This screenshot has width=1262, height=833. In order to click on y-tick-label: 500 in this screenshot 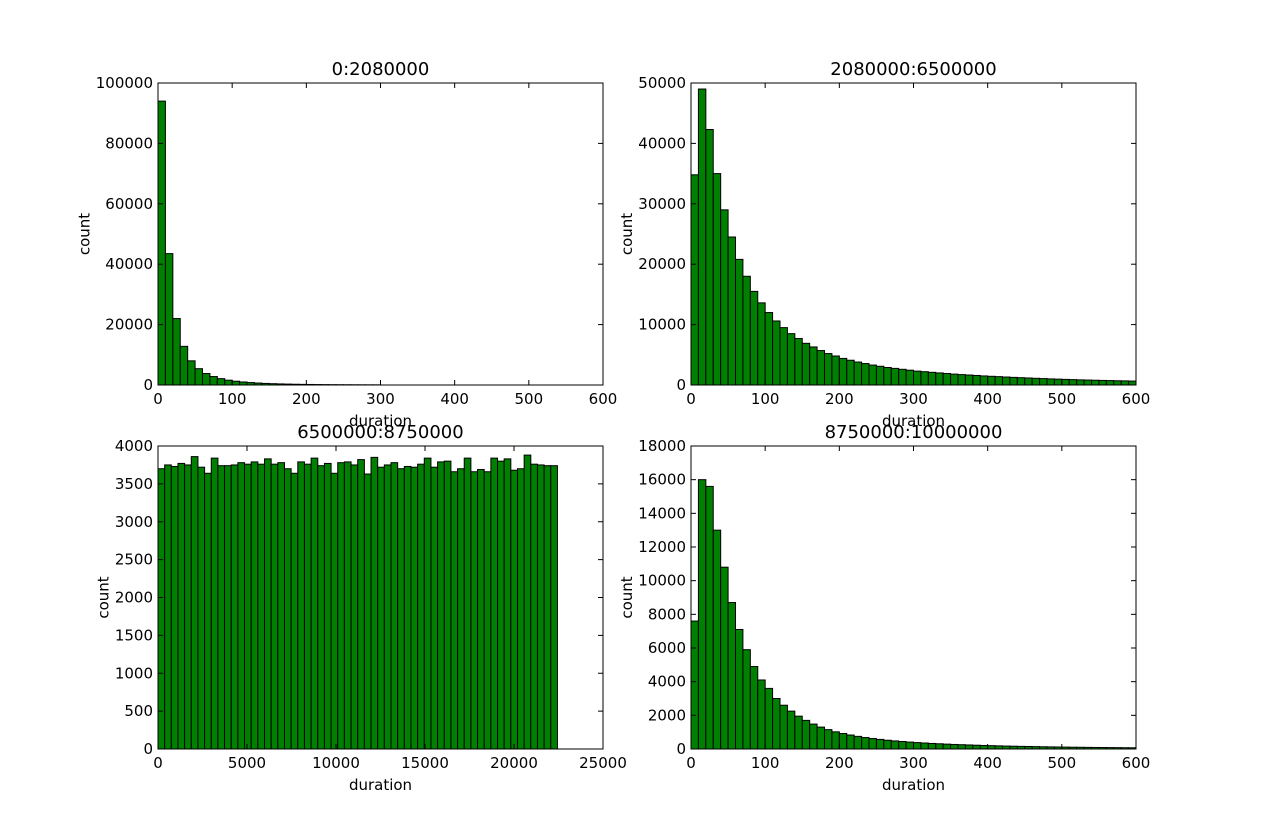, I will do `click(138, 711)`.